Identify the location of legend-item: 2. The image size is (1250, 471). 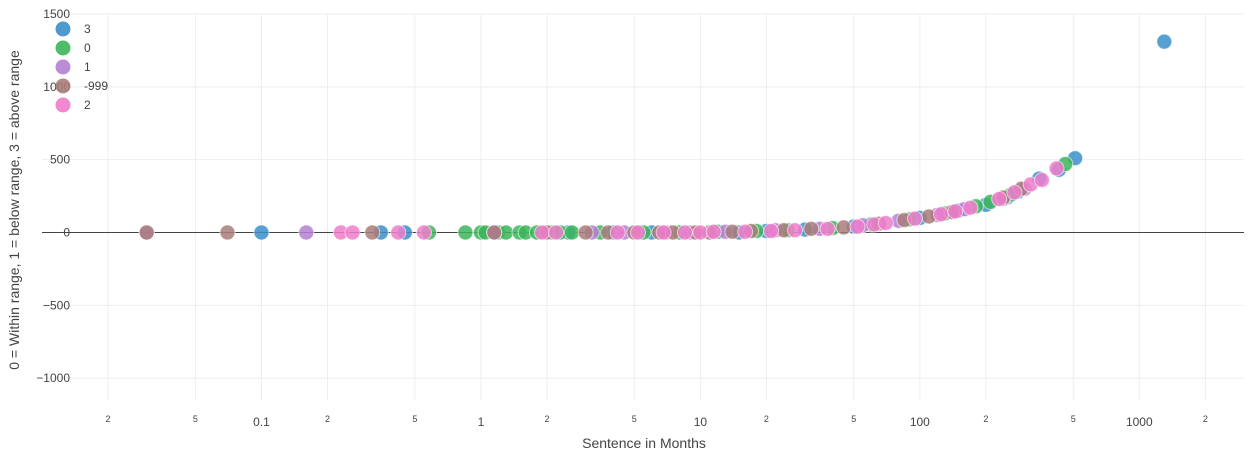
(73, 105).